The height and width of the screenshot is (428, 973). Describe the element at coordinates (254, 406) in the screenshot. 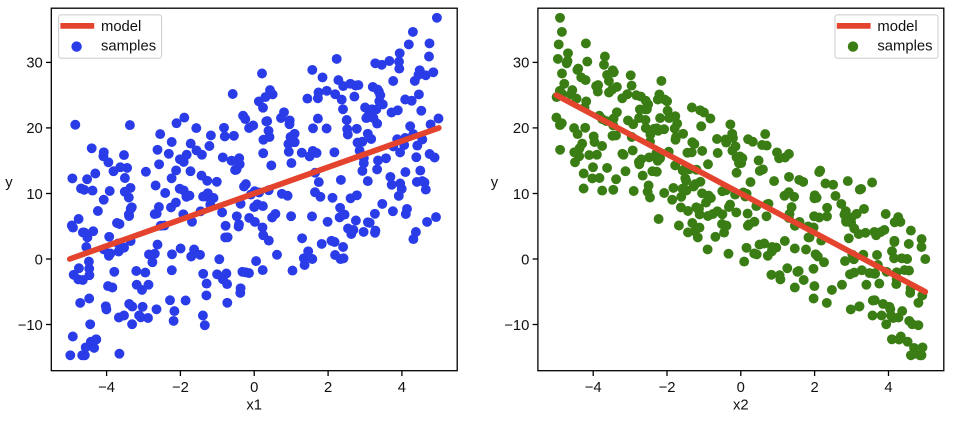

I see `svg-text: x1` at that location.